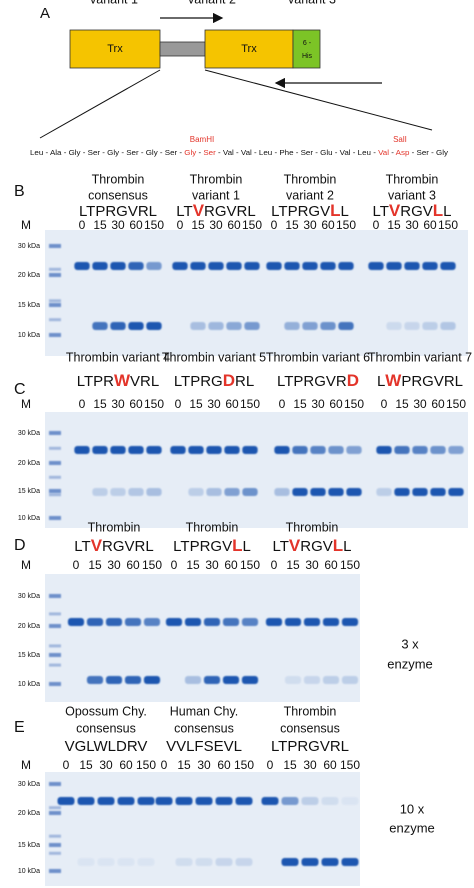 The height and width of the screenshot is (888, 474). What do you see at coordinates (95, 381) in the screenshot?
I see `sequence-part: LTPR` at bounding box center [95, 381].